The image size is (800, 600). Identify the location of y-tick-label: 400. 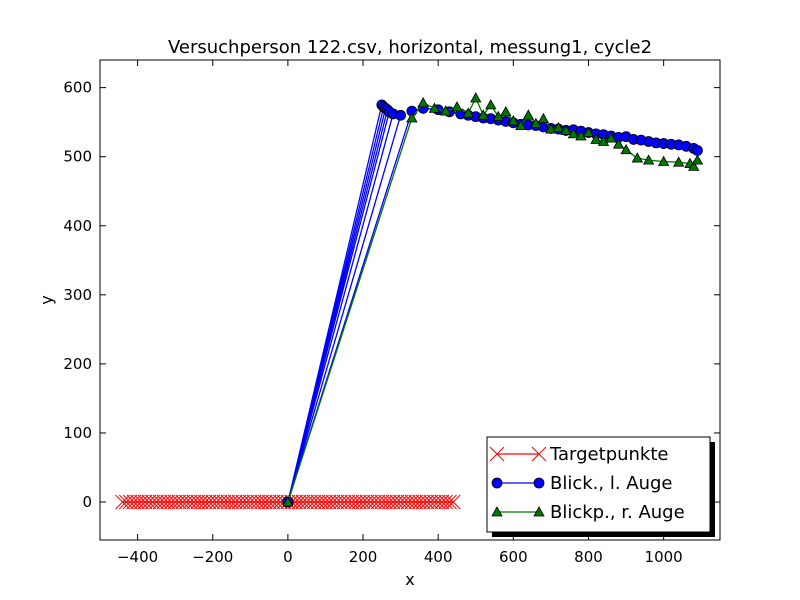
(77, 226).